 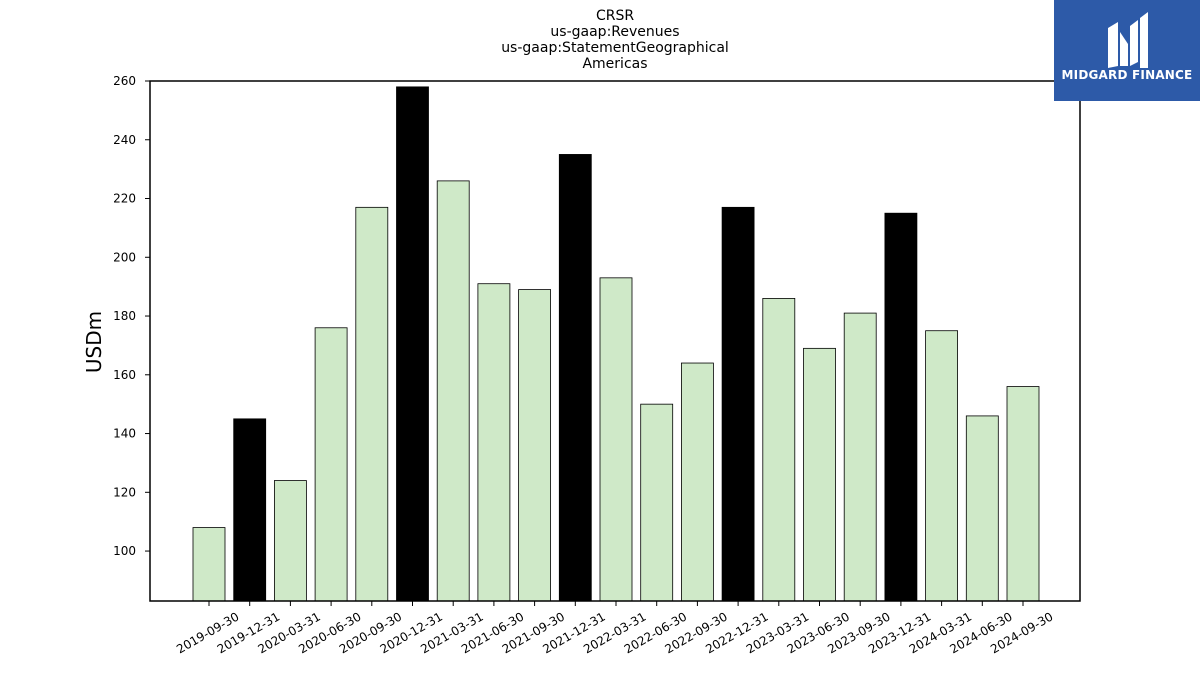 What do you see at coordinates (124, 316) in the screenshot?
I see `y-tick-label: 180` at bounding box center [124, 316].